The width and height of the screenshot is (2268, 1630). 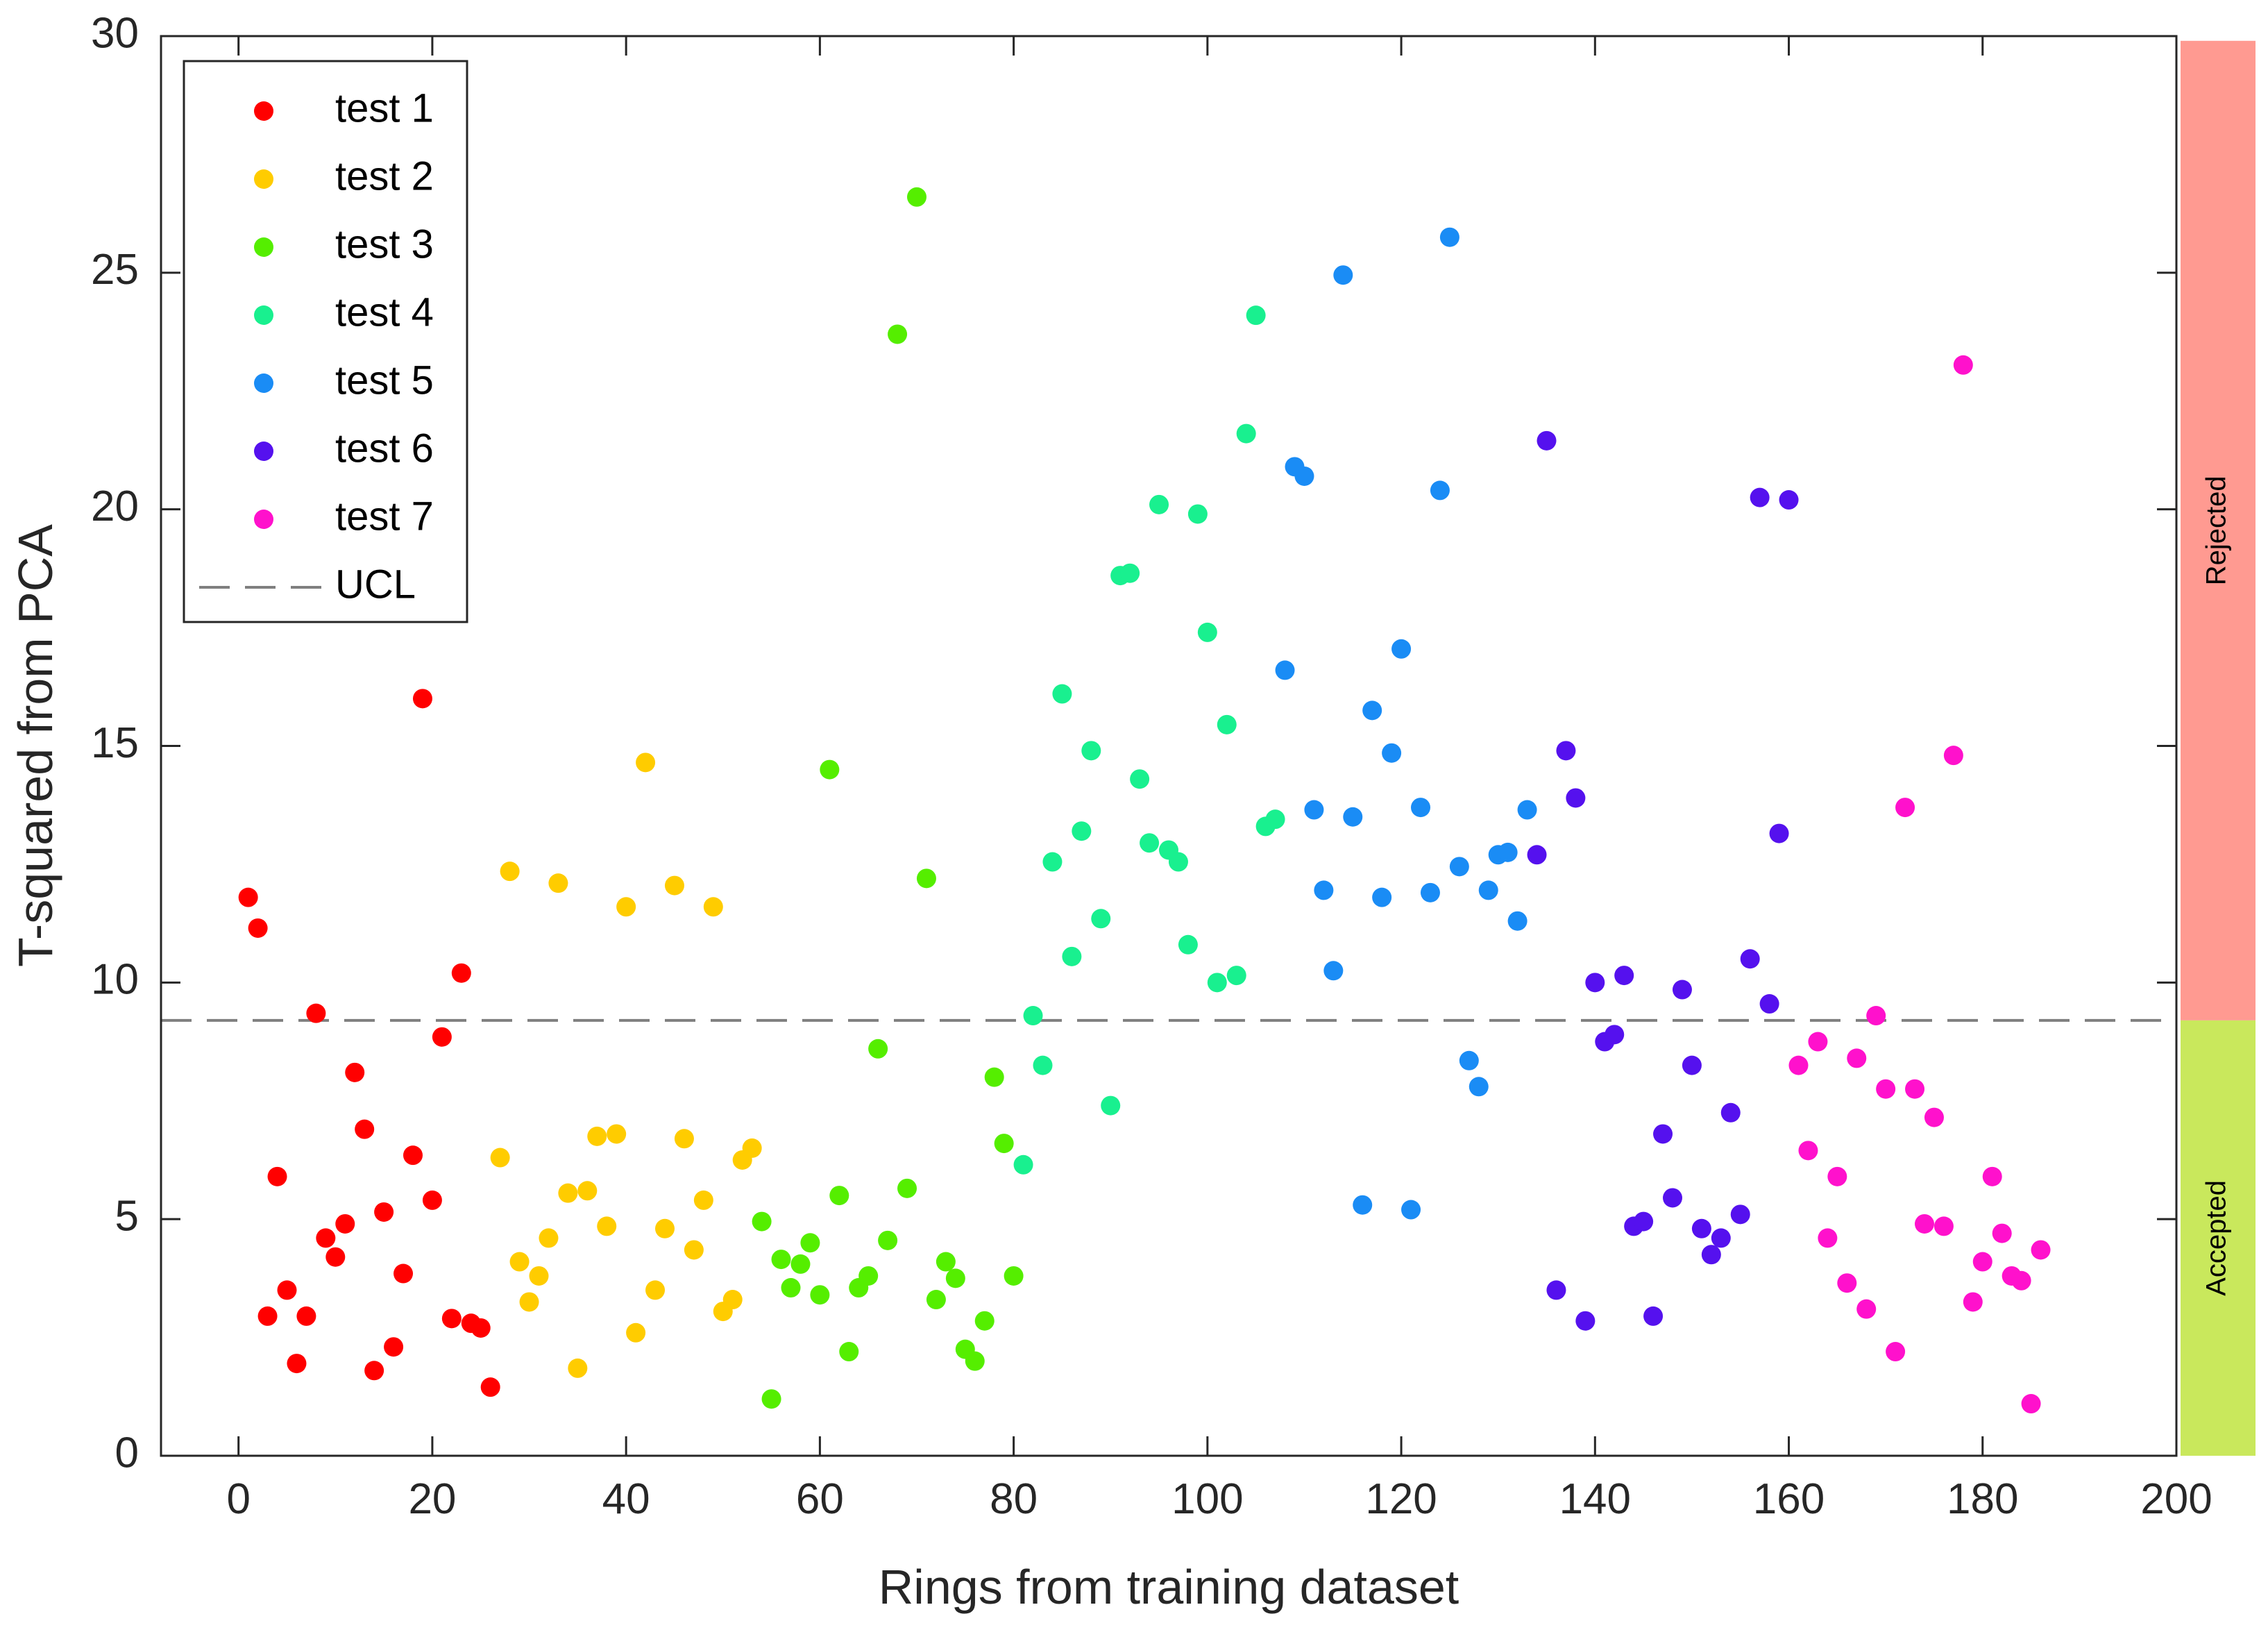 I want to click on y-tick-label: 10, so click(x=115, y=980).